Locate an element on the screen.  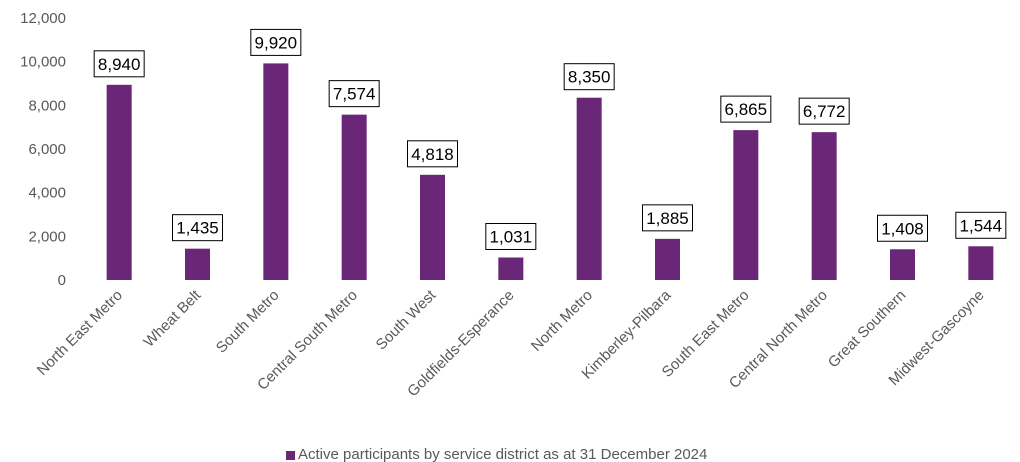
data-label: 6,865 is located at coordinates (746, 109).